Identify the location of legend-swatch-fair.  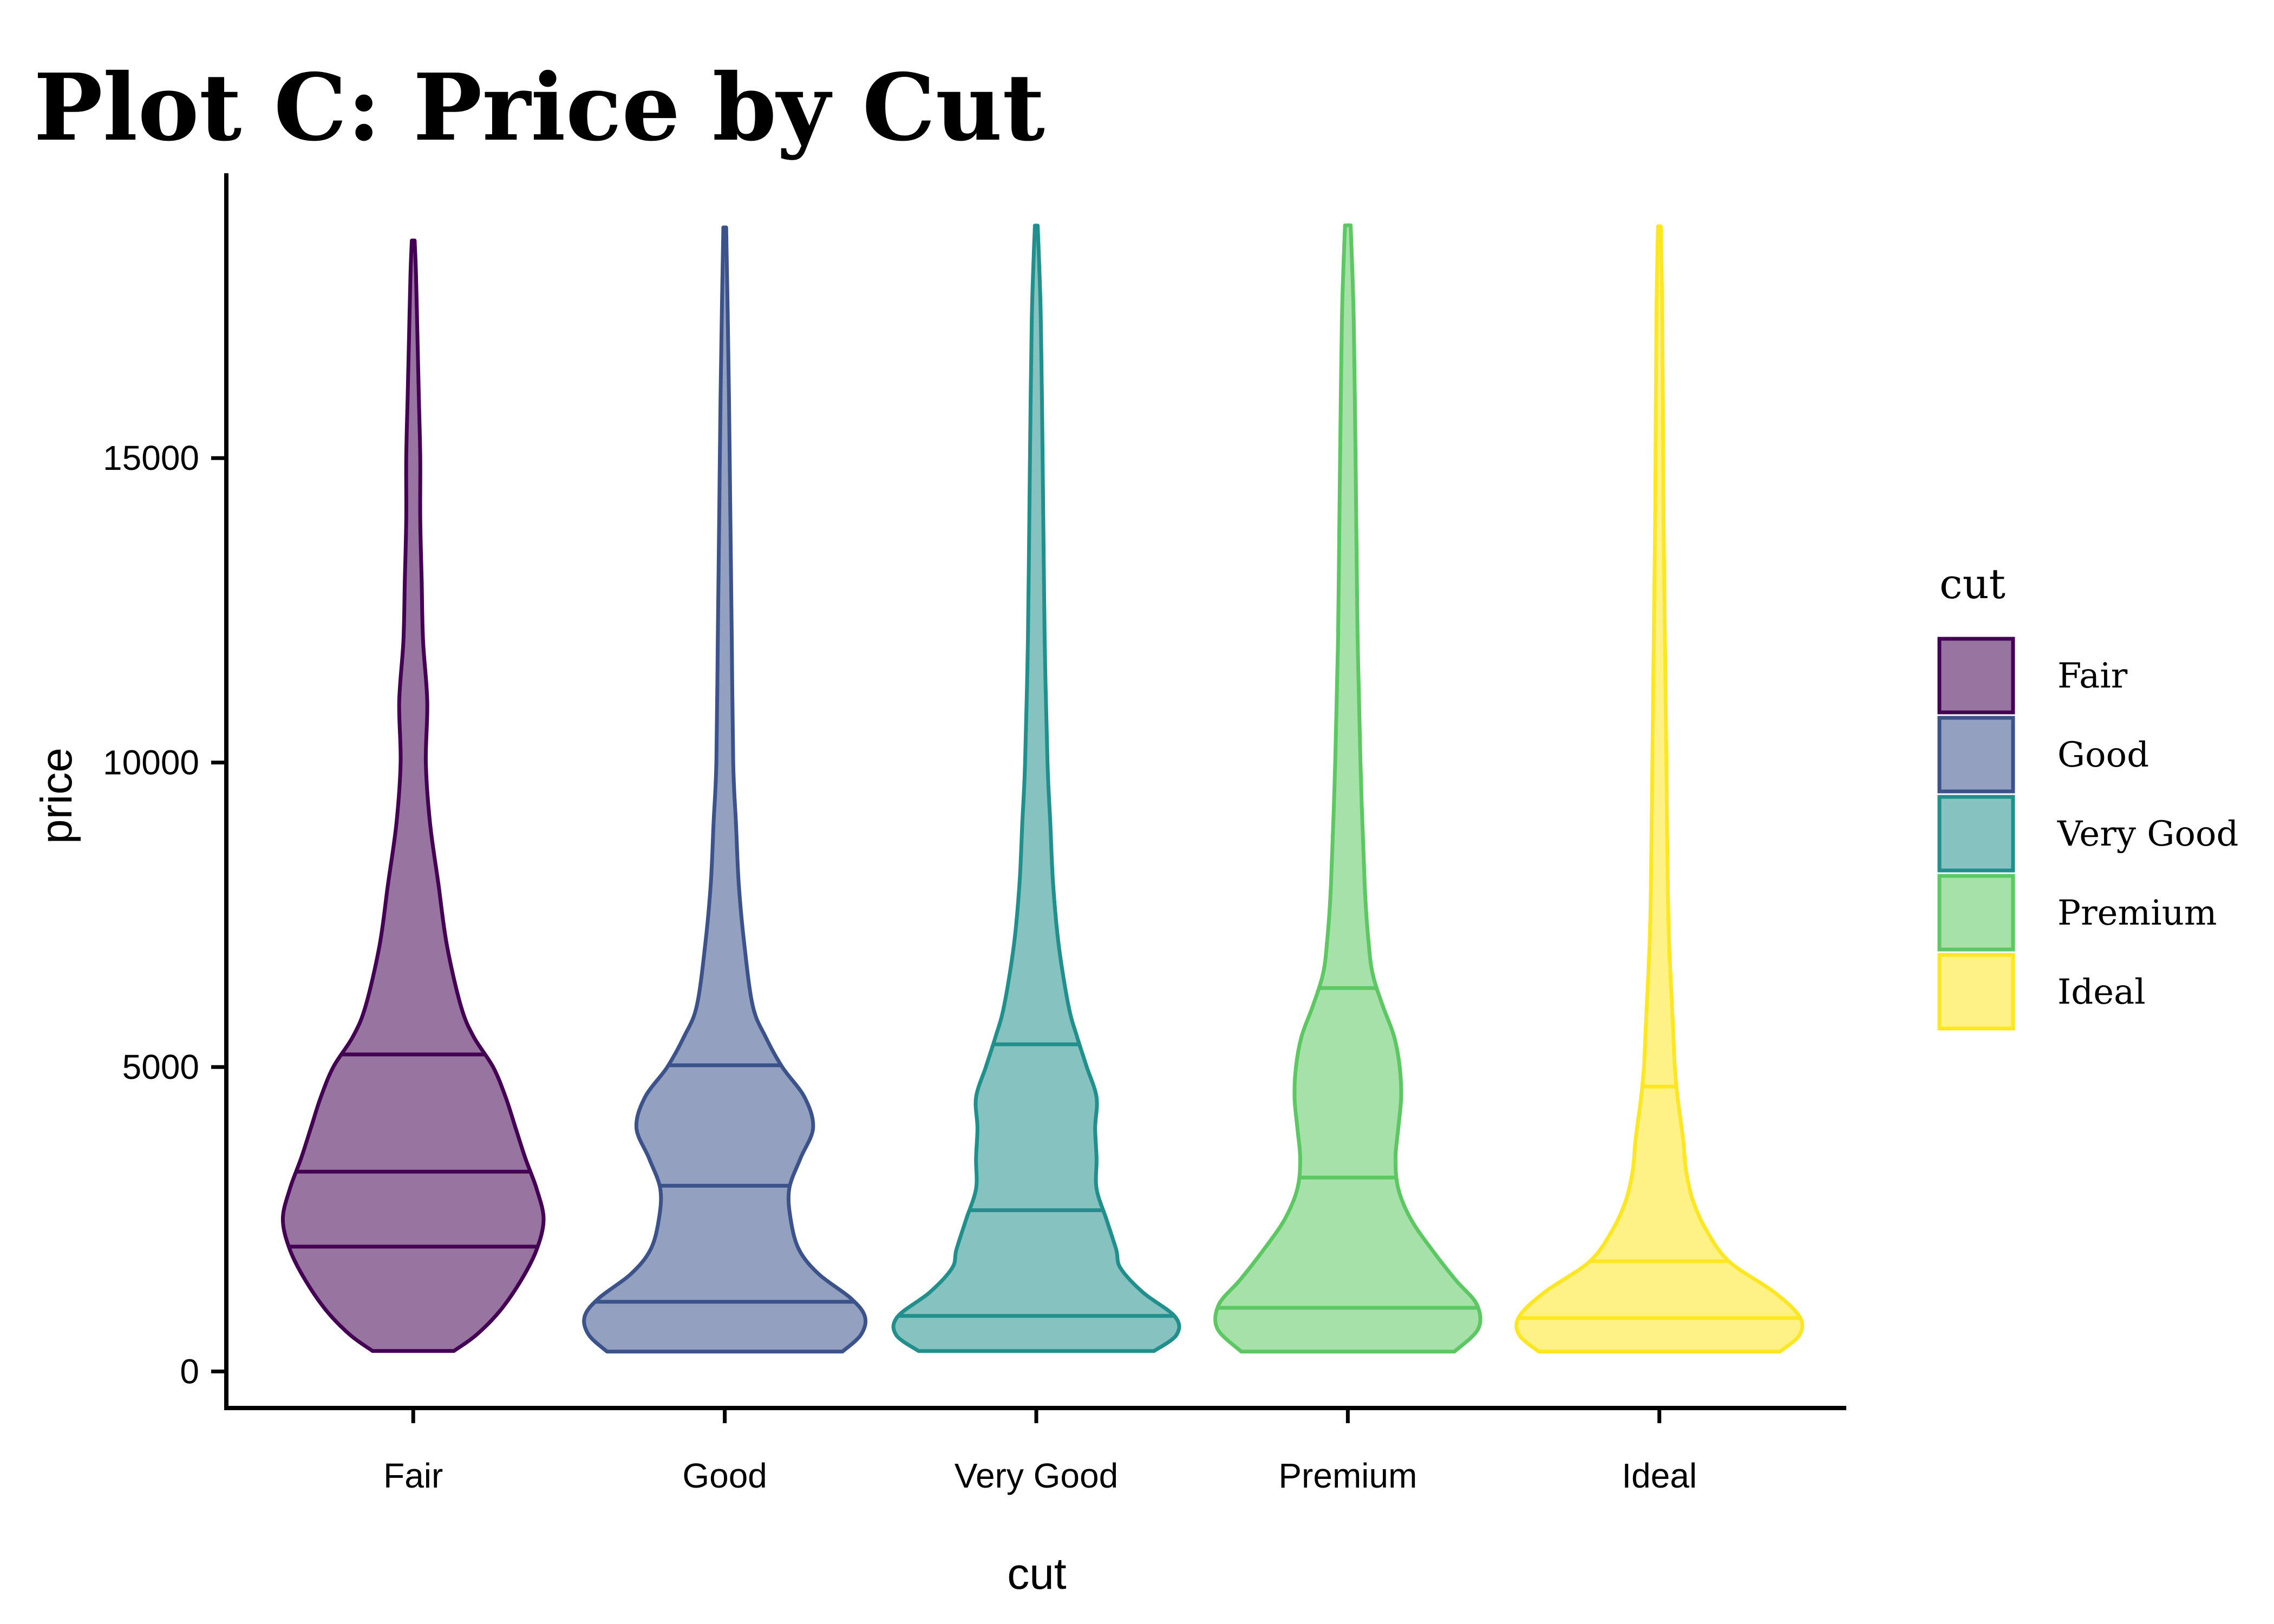
(1976, 676).